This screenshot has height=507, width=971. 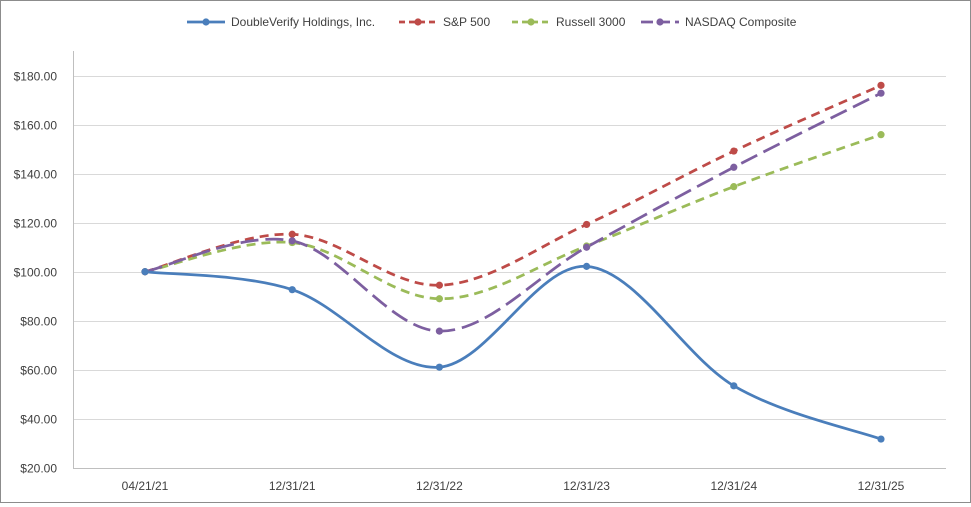 What do you see at coordinates (881, 486) in the screenshot?
I see `x-tick-label: 12/31/25` at bounding box center [881, 486].